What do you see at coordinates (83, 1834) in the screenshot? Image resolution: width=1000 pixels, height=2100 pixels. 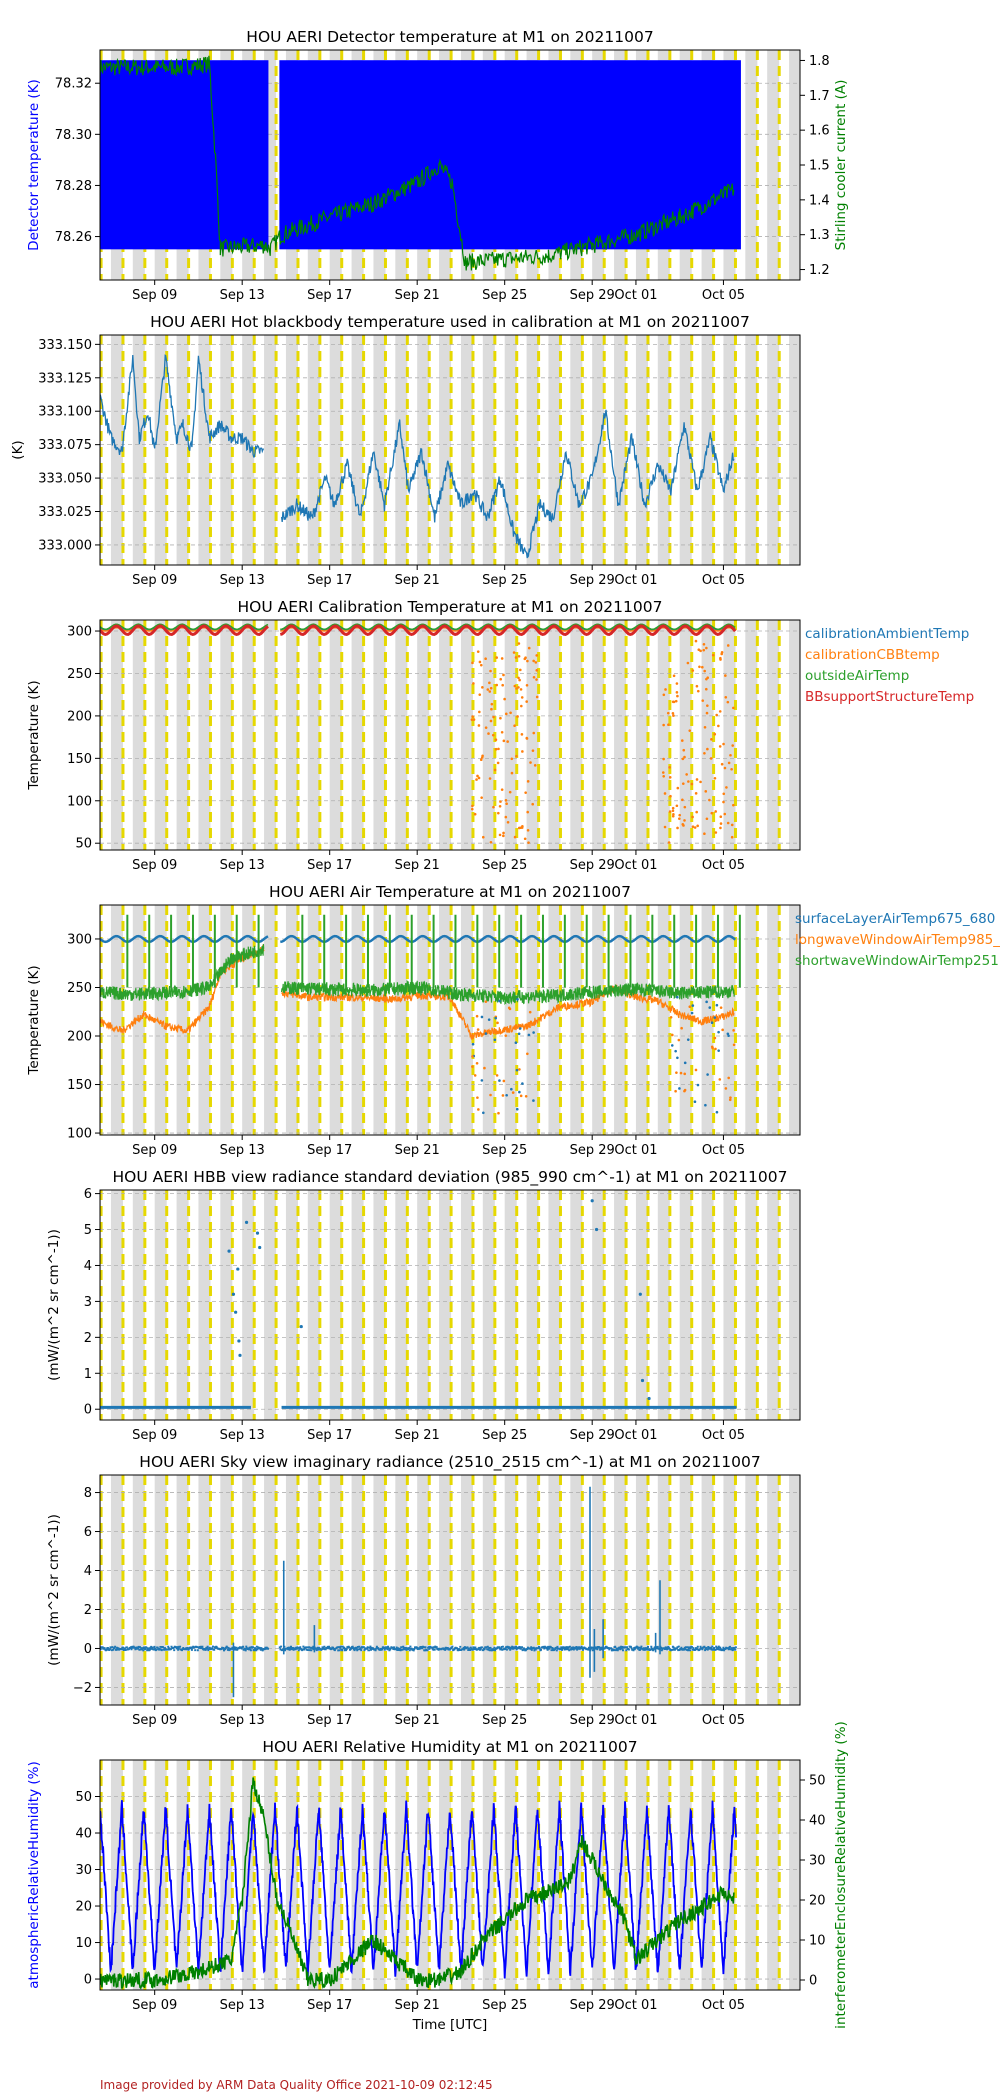 I see `y-tick-label: 40` at bounding box center [83, 1834].